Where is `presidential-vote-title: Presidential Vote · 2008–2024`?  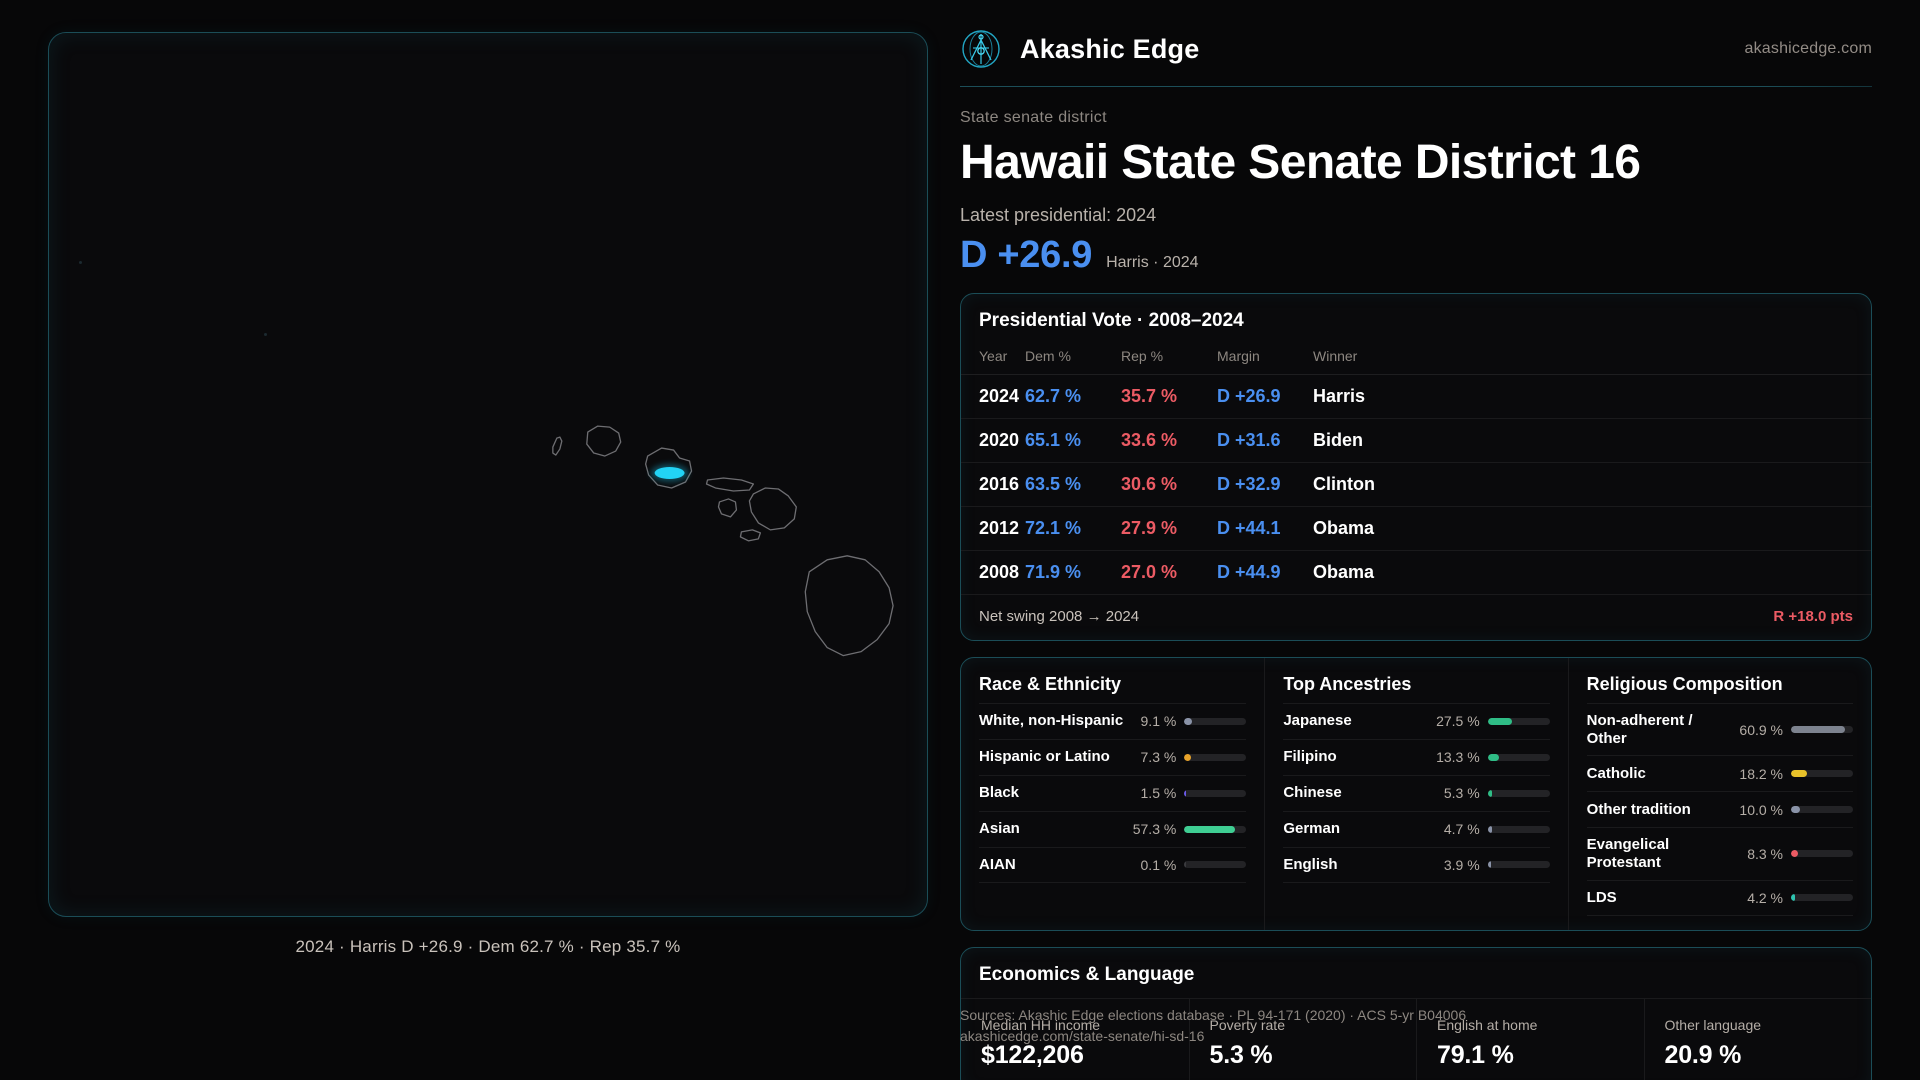 presidential-vote-title: Presidential Vote · 2008–2024 is located at coordinates (1111, 320).